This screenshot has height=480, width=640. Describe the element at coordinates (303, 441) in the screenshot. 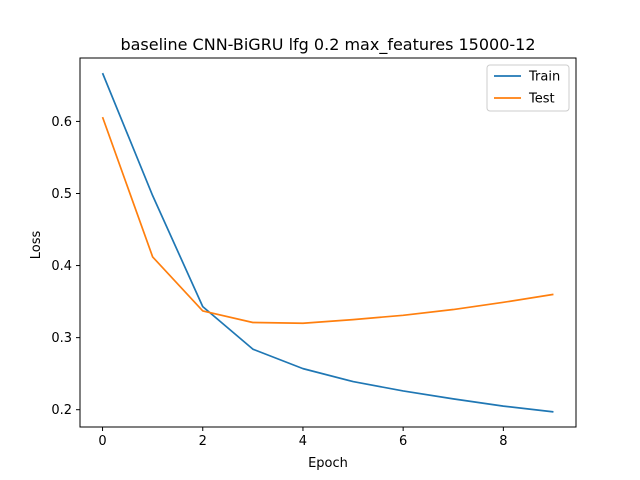

I see `x-tick-label: 4` at that location.